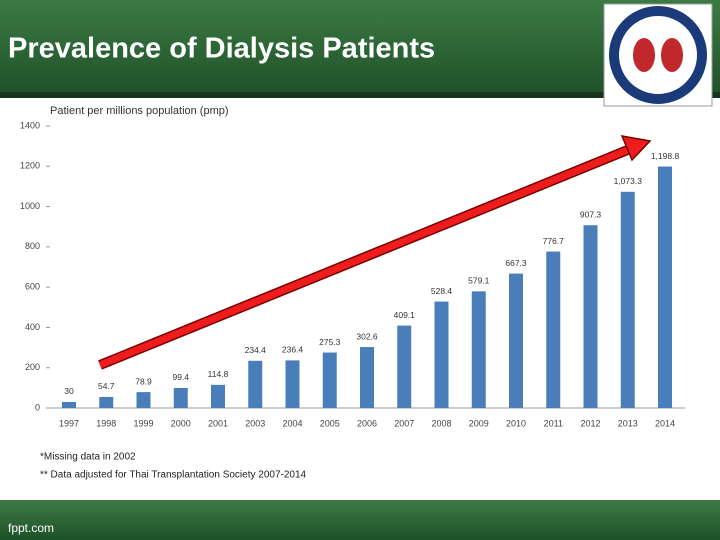 This screenshot has width=720, height=540. I want to click on x-tick-label: 2008, so click(441, 423).